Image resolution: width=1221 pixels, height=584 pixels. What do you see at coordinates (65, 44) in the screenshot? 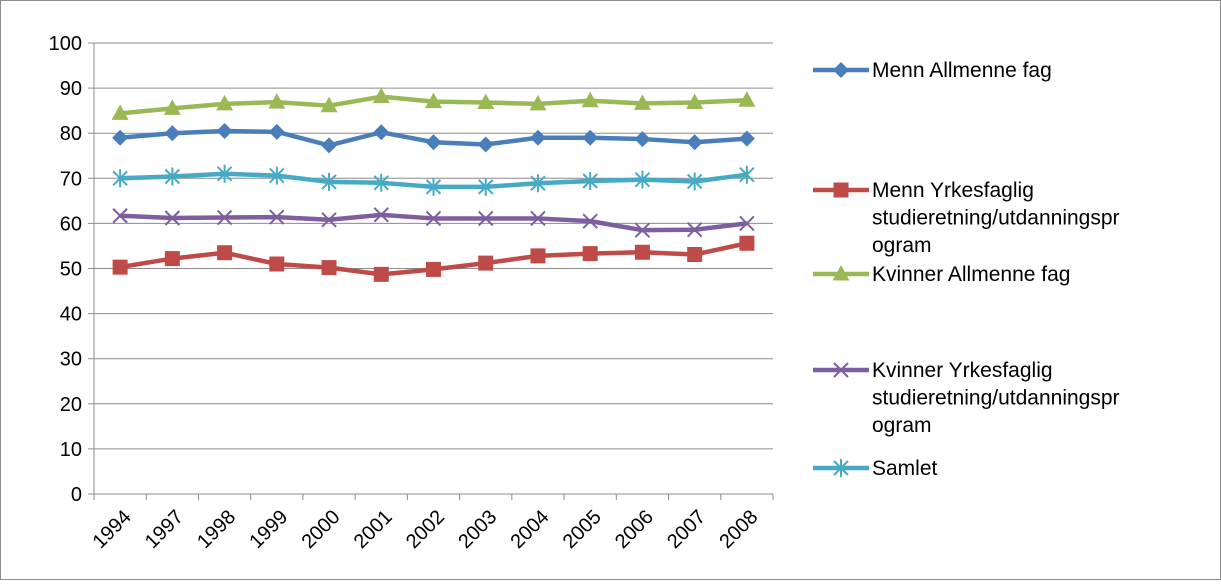
I see `y-tick-label: 100` at bounding box center [65, 44].